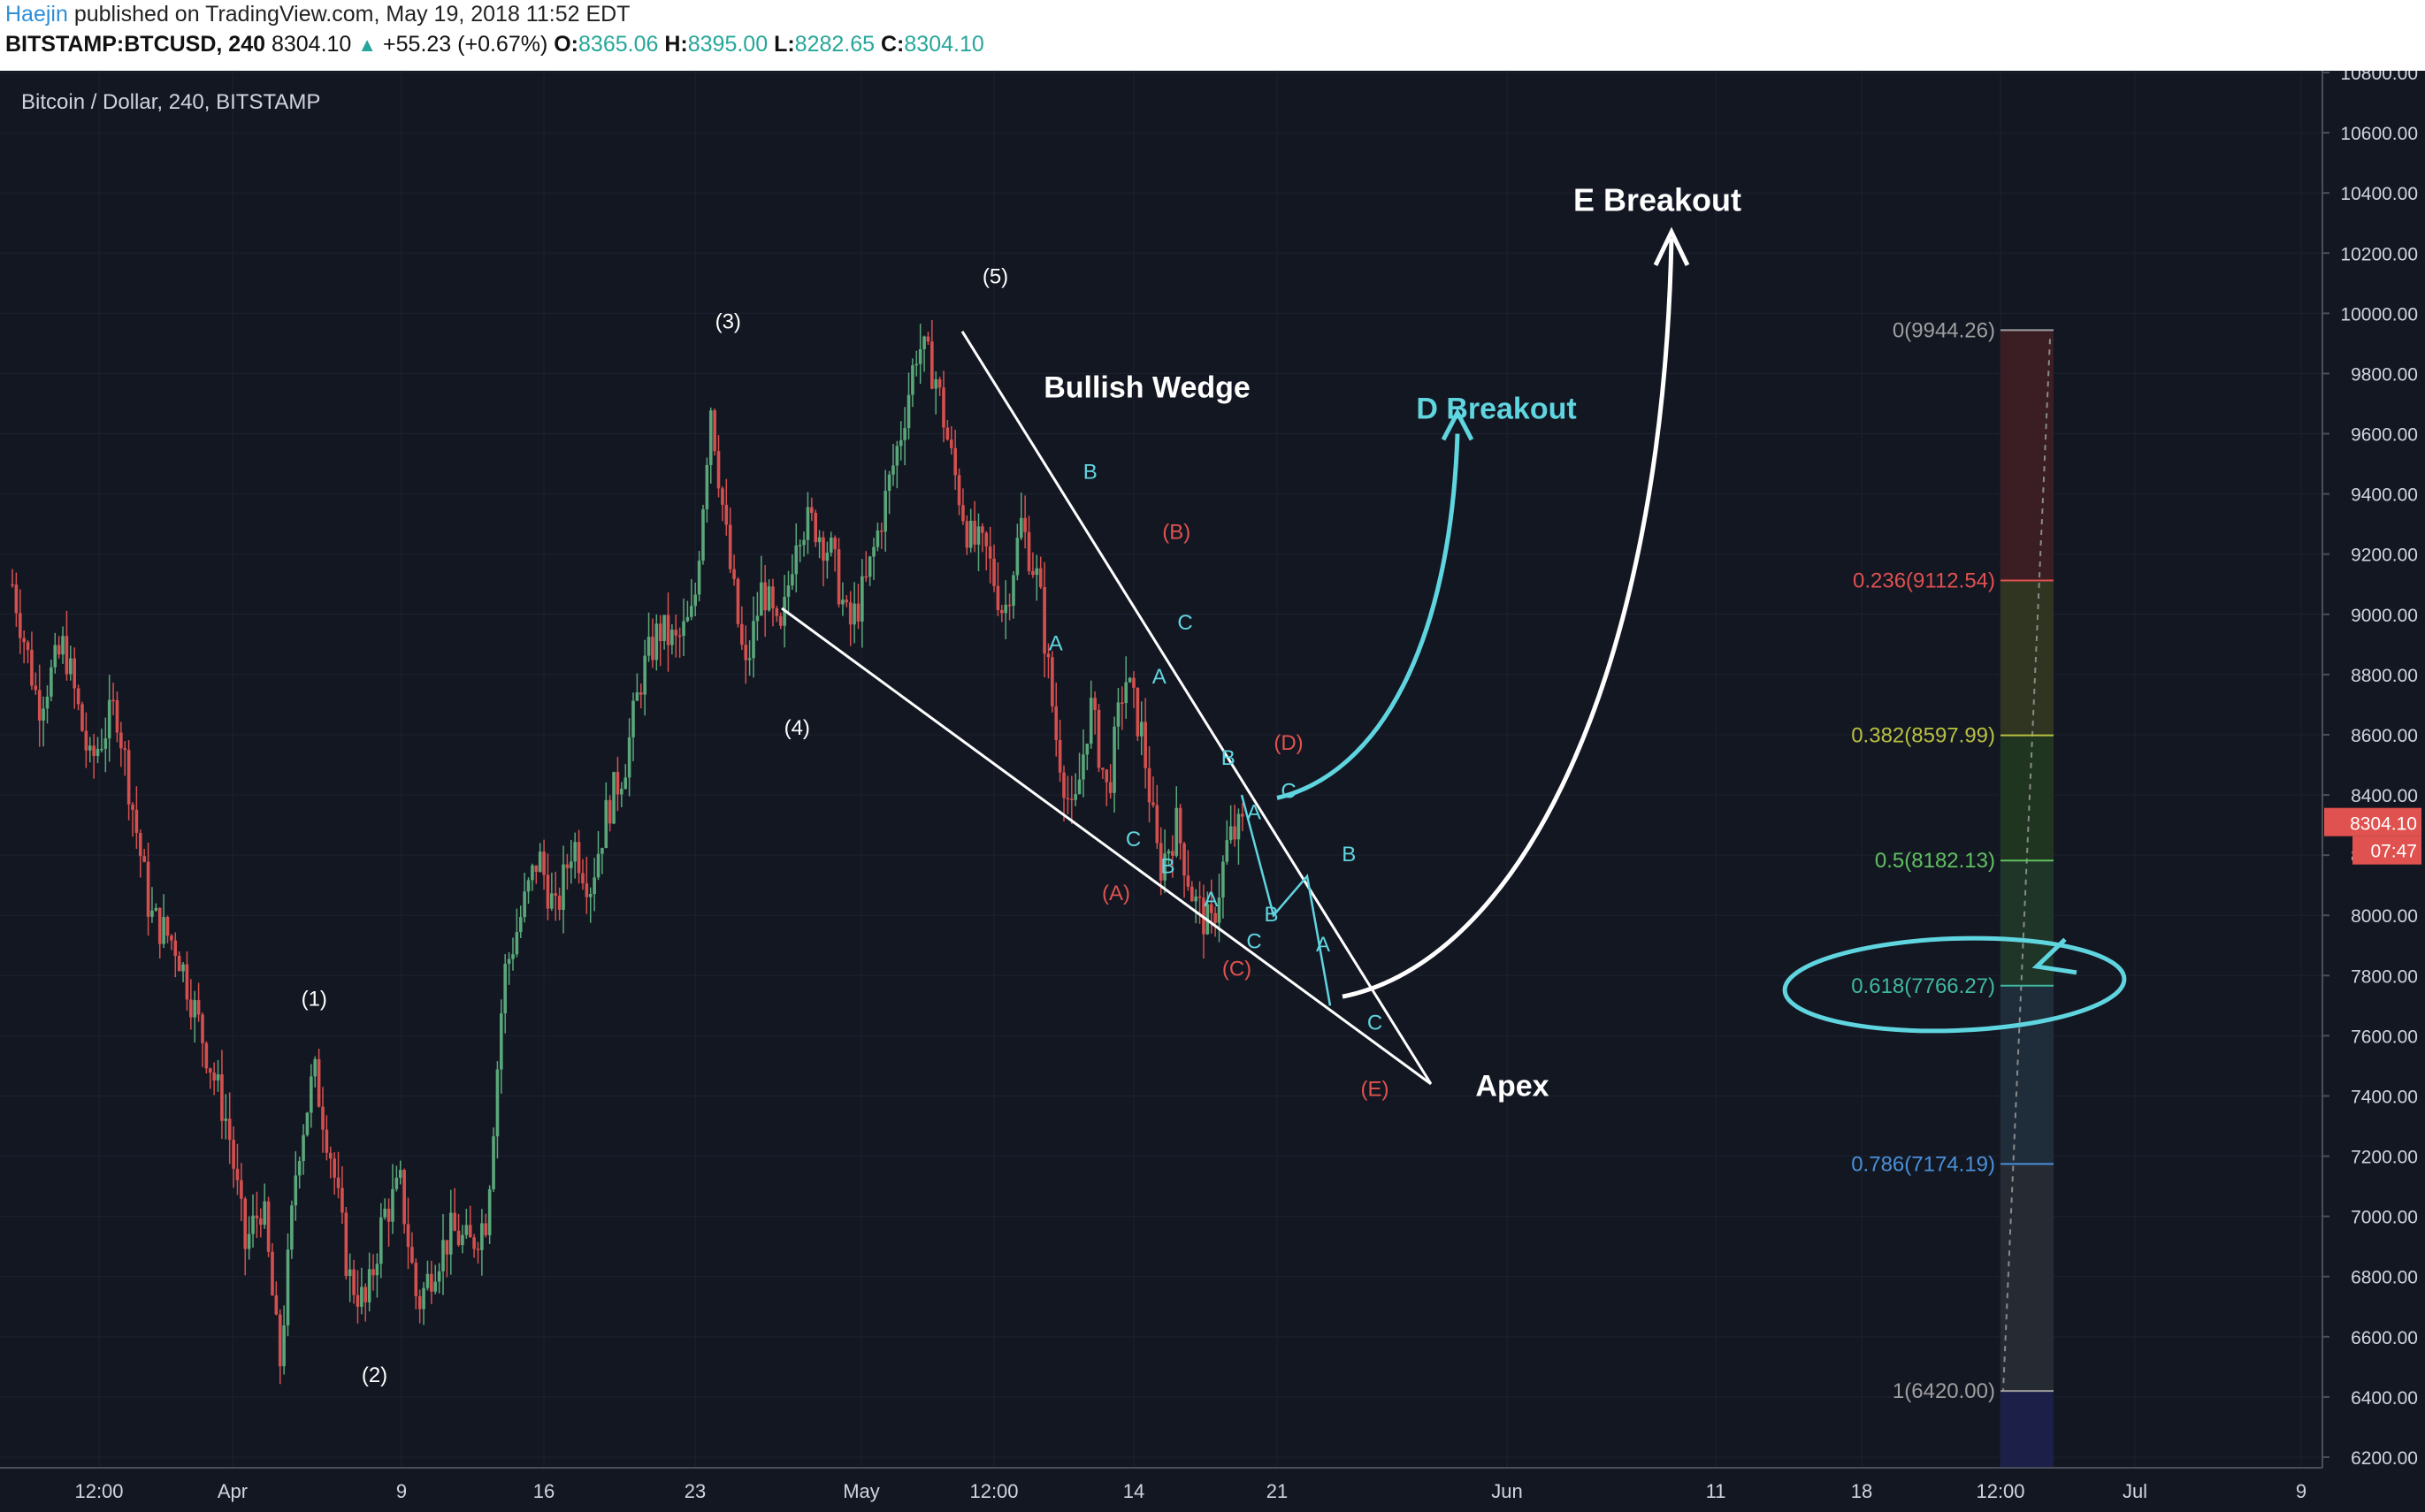  I want to click on wave-label: (C), so click(1236, 969).